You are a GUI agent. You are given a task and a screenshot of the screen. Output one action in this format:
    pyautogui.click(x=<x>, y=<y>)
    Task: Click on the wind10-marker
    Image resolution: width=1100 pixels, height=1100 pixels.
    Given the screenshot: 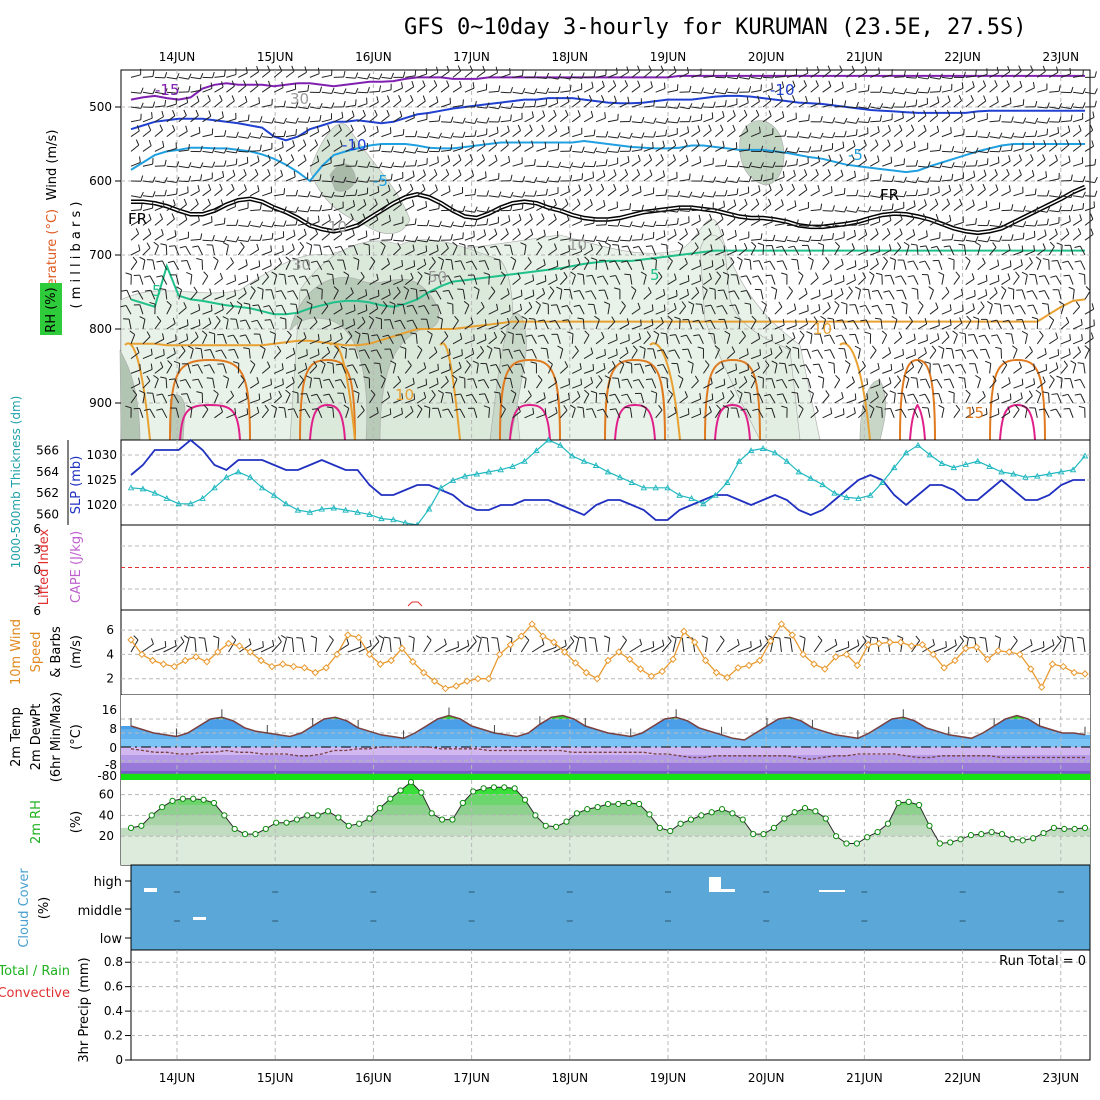 What is the action you would take?
    pyautogui.click(x=586, y=672)
    